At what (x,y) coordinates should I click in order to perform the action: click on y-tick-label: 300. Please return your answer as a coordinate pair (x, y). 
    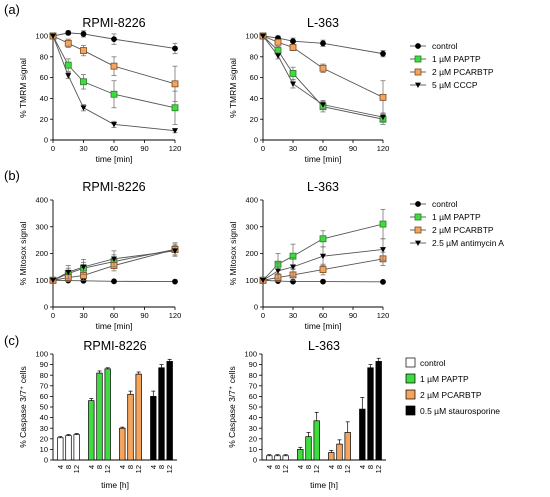
    Looking at the image, I should click on (251, 226).